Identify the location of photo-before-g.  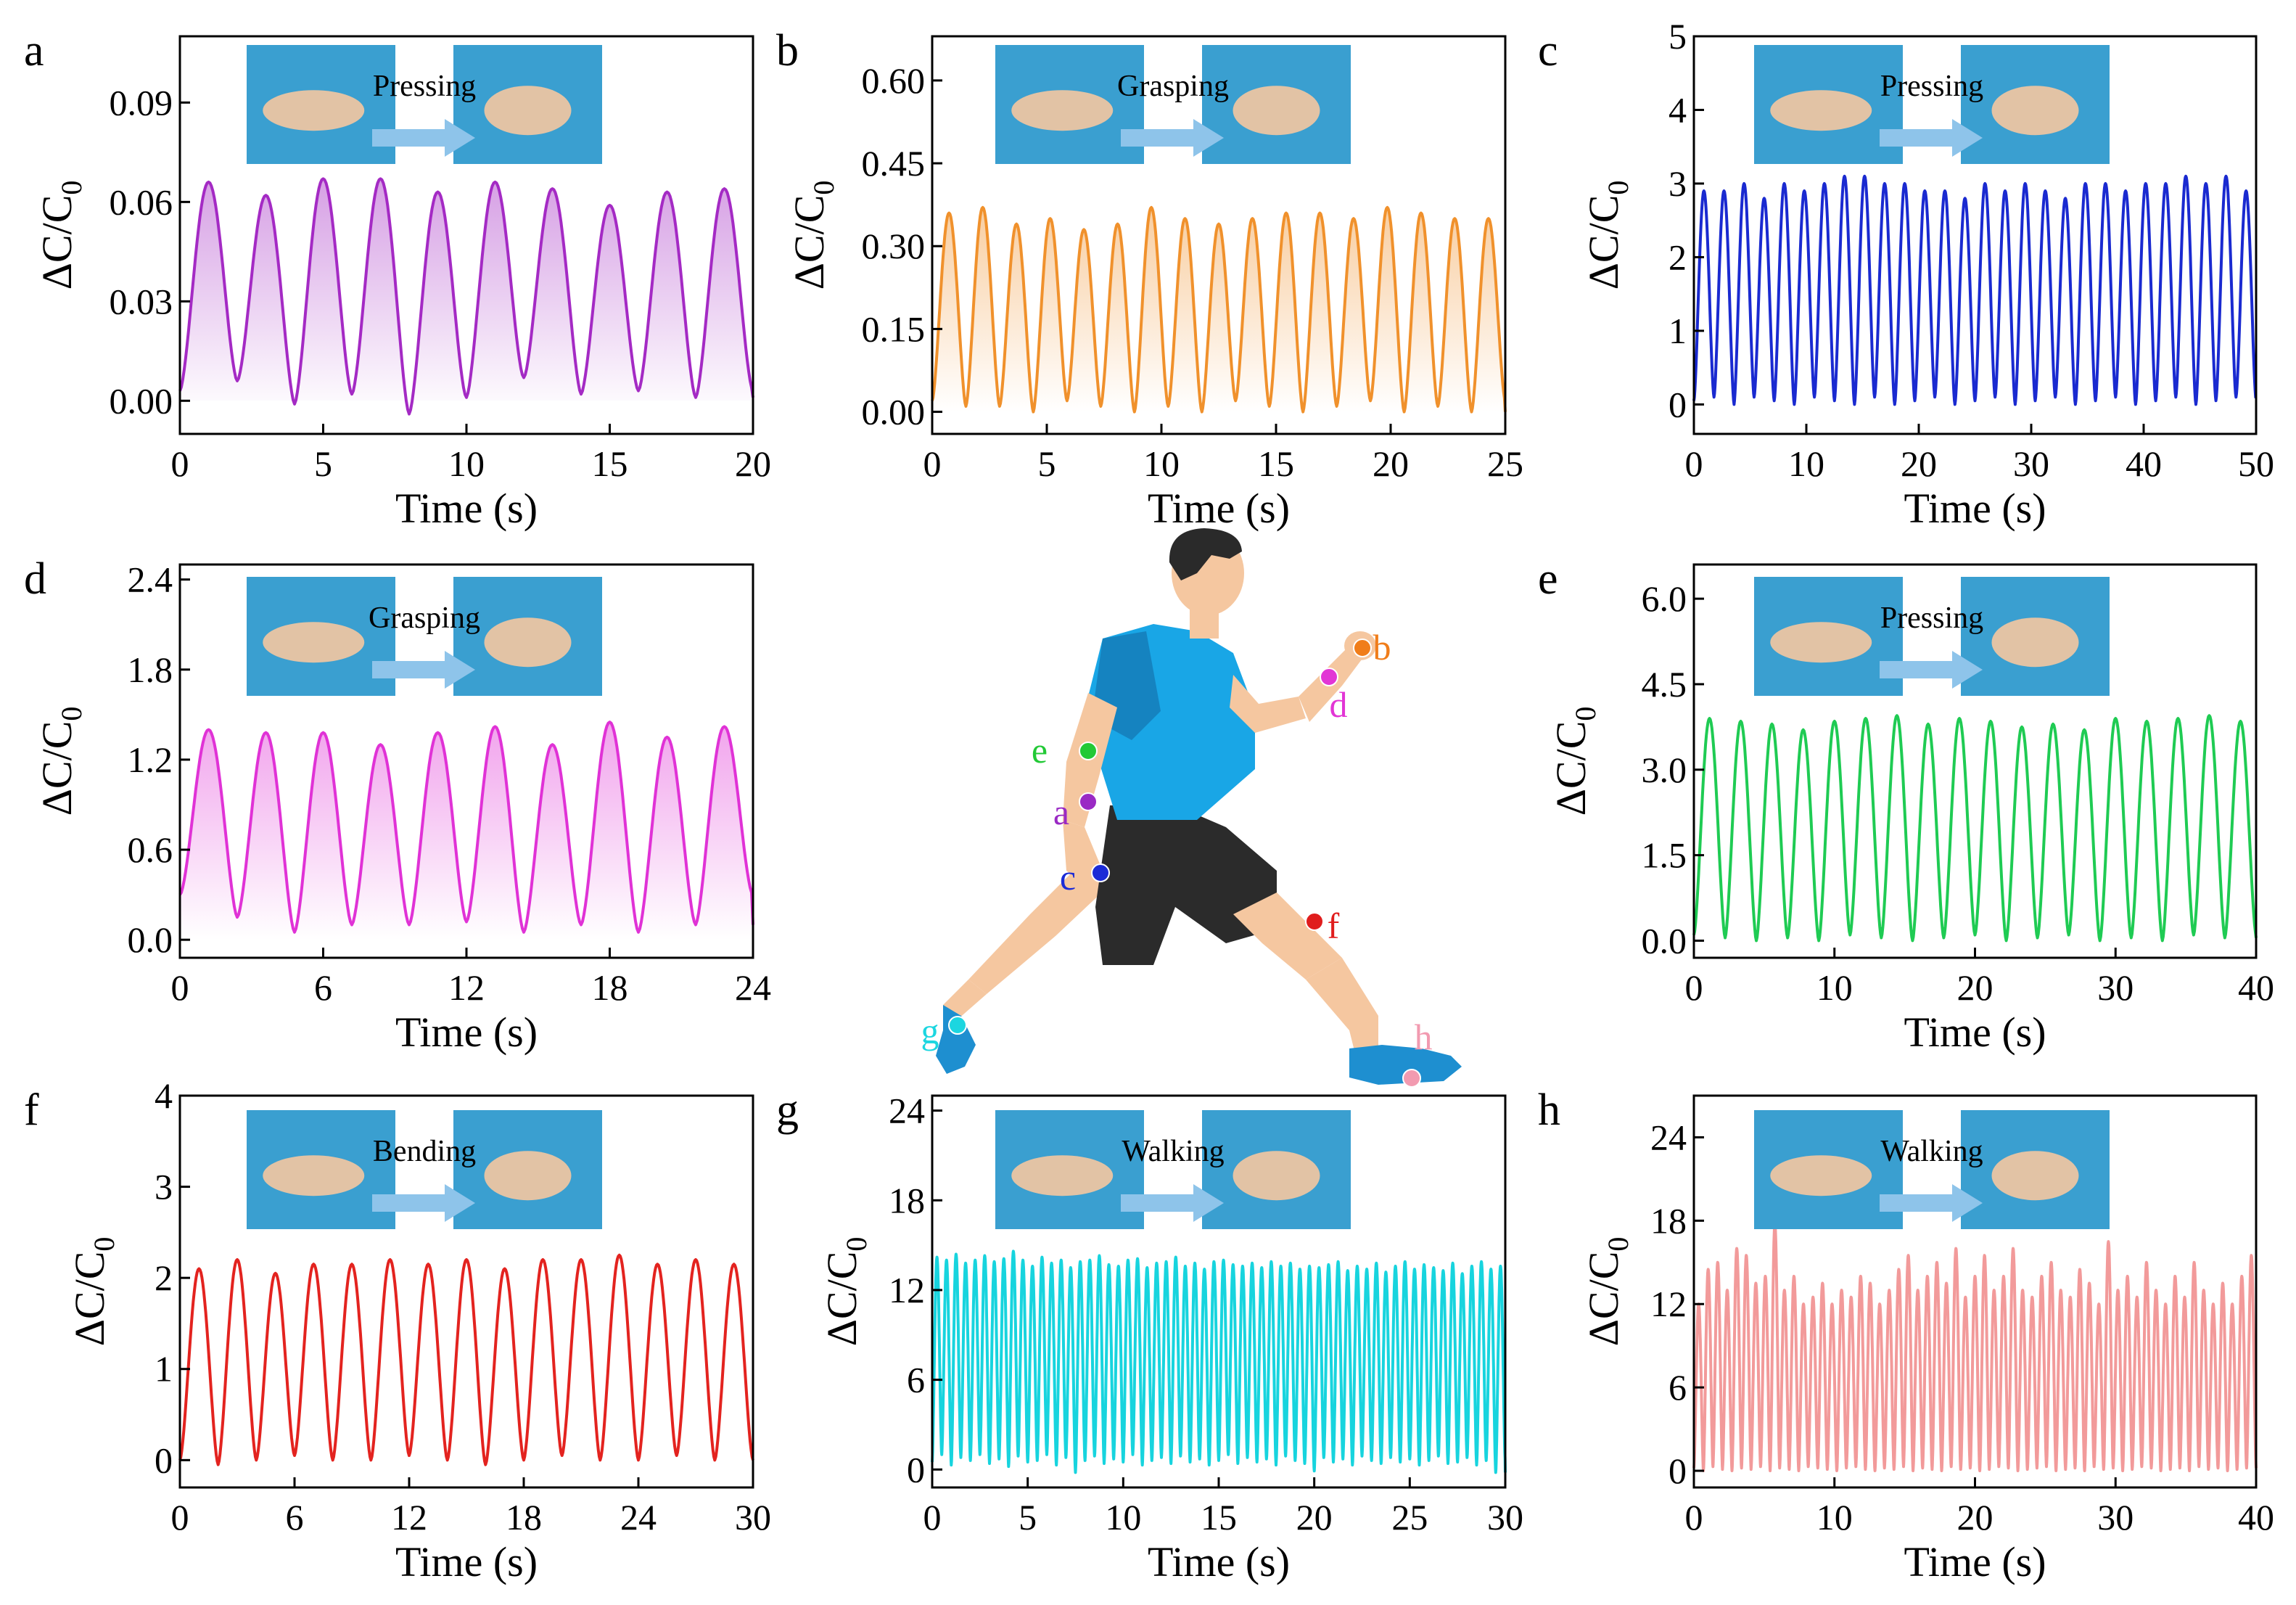
(1069, 1169).